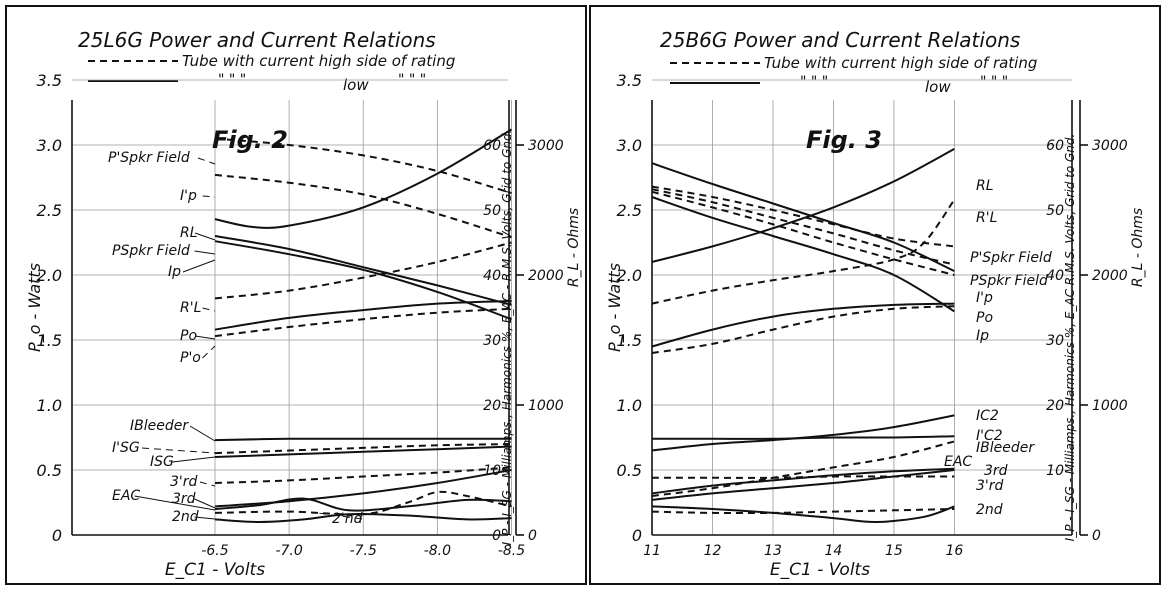 This screenshot has width=1166, height=590. I want to click on series-label-eac: EAC, so click(126, 496).